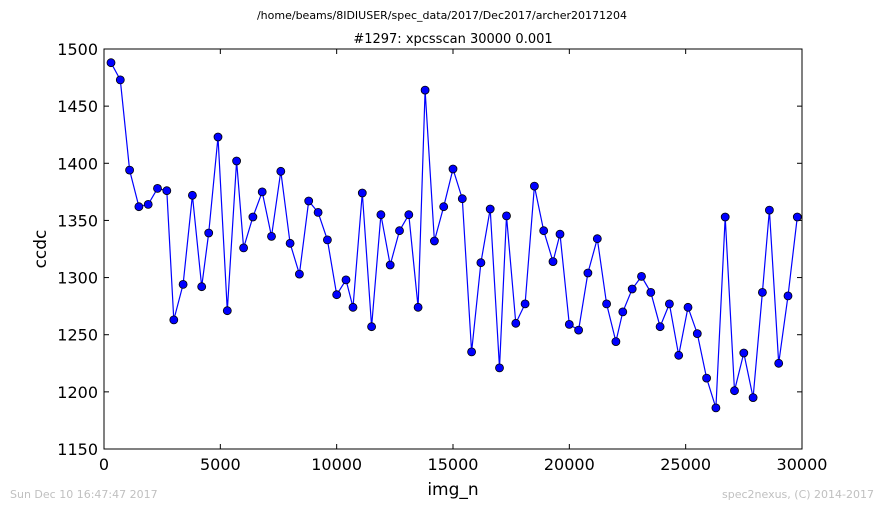  What do you see at coordinates (798, 494) in the screenshot?
I see `footer-credit: spec2nexus, (C) 2014-2017` at bounding box center [798, 494].